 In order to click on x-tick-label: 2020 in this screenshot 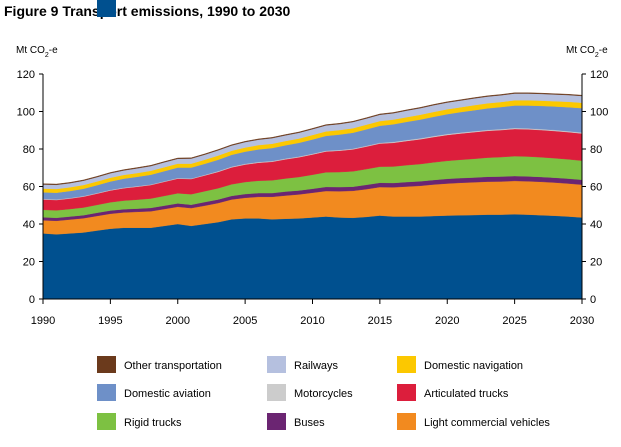, I will do `click(447, 321)`.